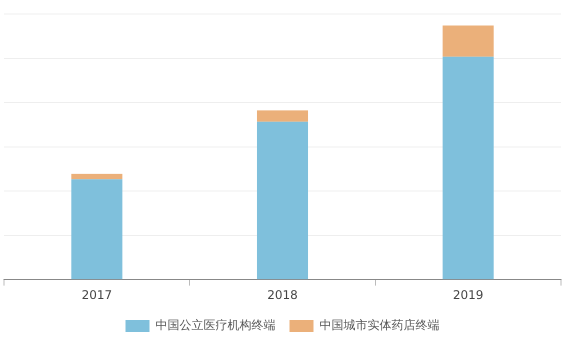 The image size is (567, 342). What do you see at coordinates (216, 325) in the screenshot?
I see `legend-label: 中国公立医疗机构终端` at bounding box center [216, 325].